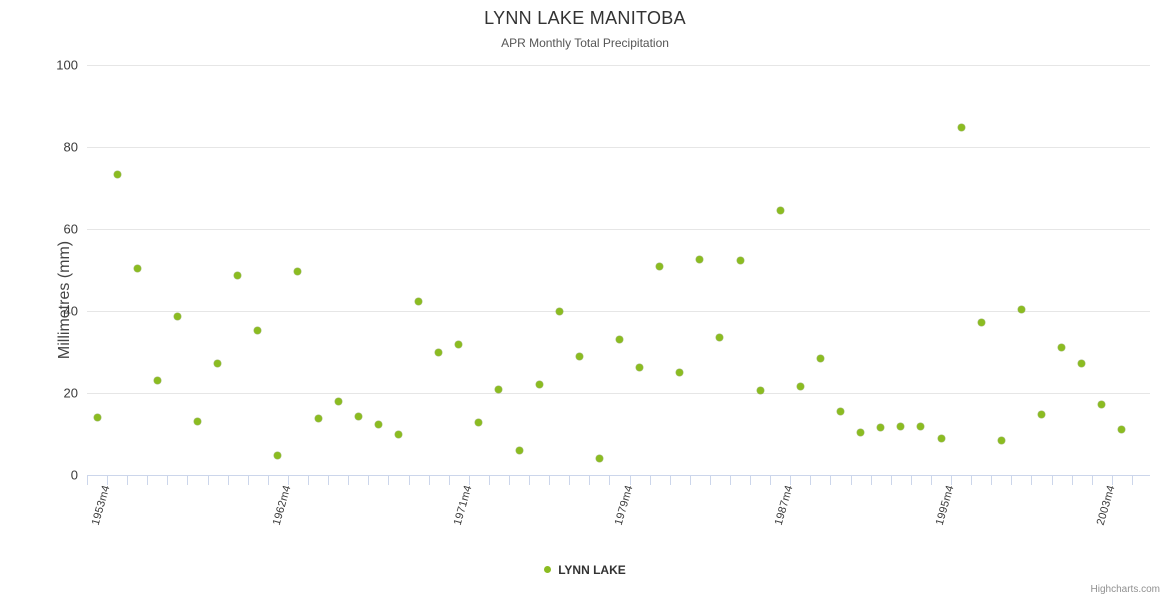 The height and width of the screenshot is (600, 1170). Describe the element at coordinates (282, 505) in the screenshot. I see `x-axis-tick-label: 1962m4` at that location.